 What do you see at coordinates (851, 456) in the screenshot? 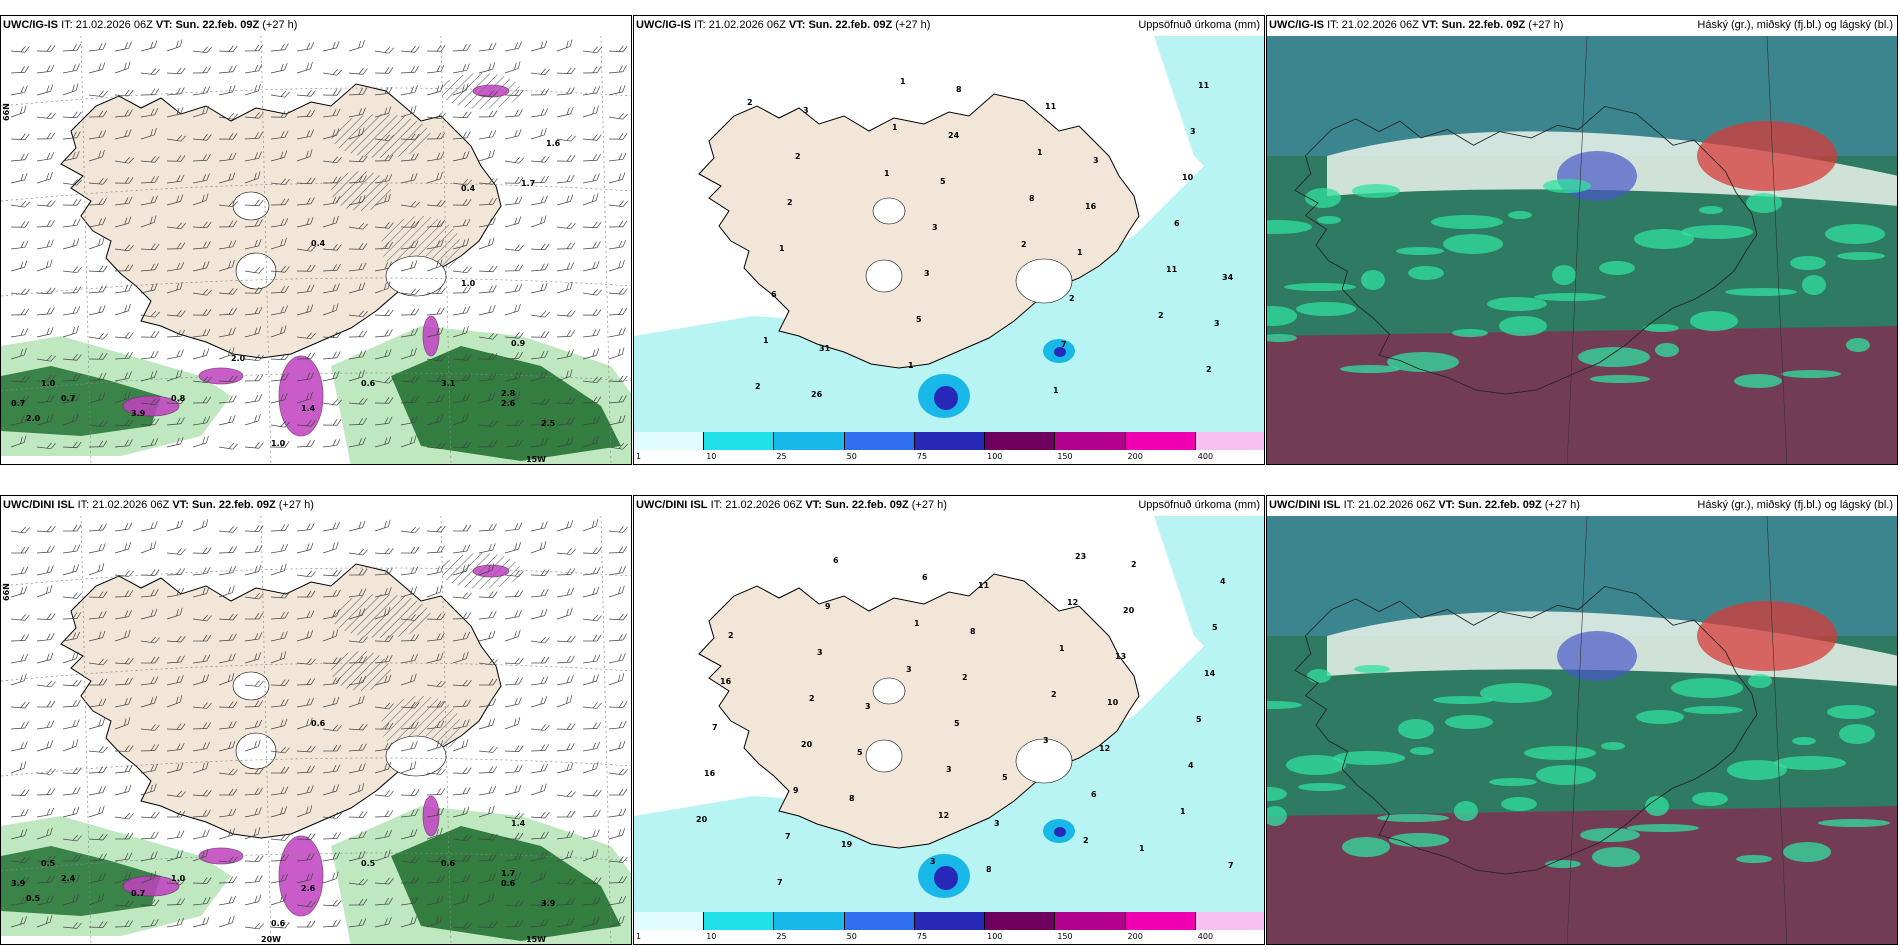
I see `colorbar-tick-label: 50` at bounding box center [851, 456].